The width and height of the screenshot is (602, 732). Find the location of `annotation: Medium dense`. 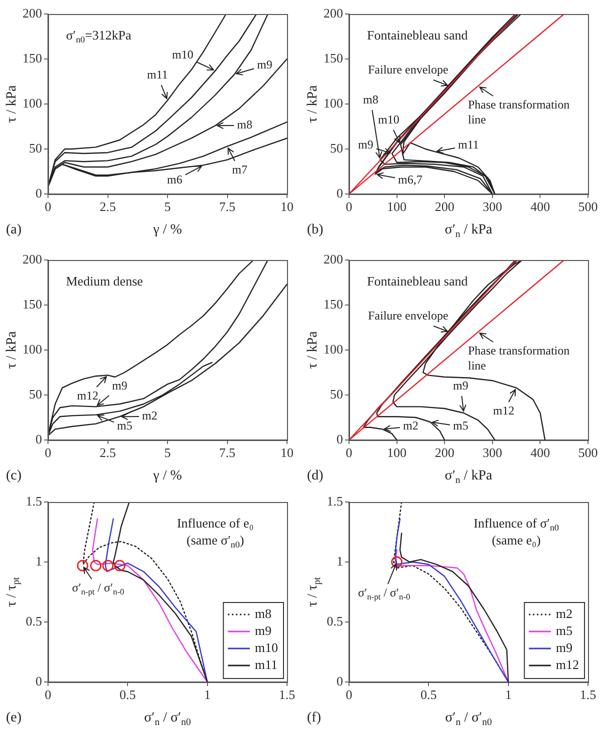

annotation: Medium dense is located at coordinates (105, 280).